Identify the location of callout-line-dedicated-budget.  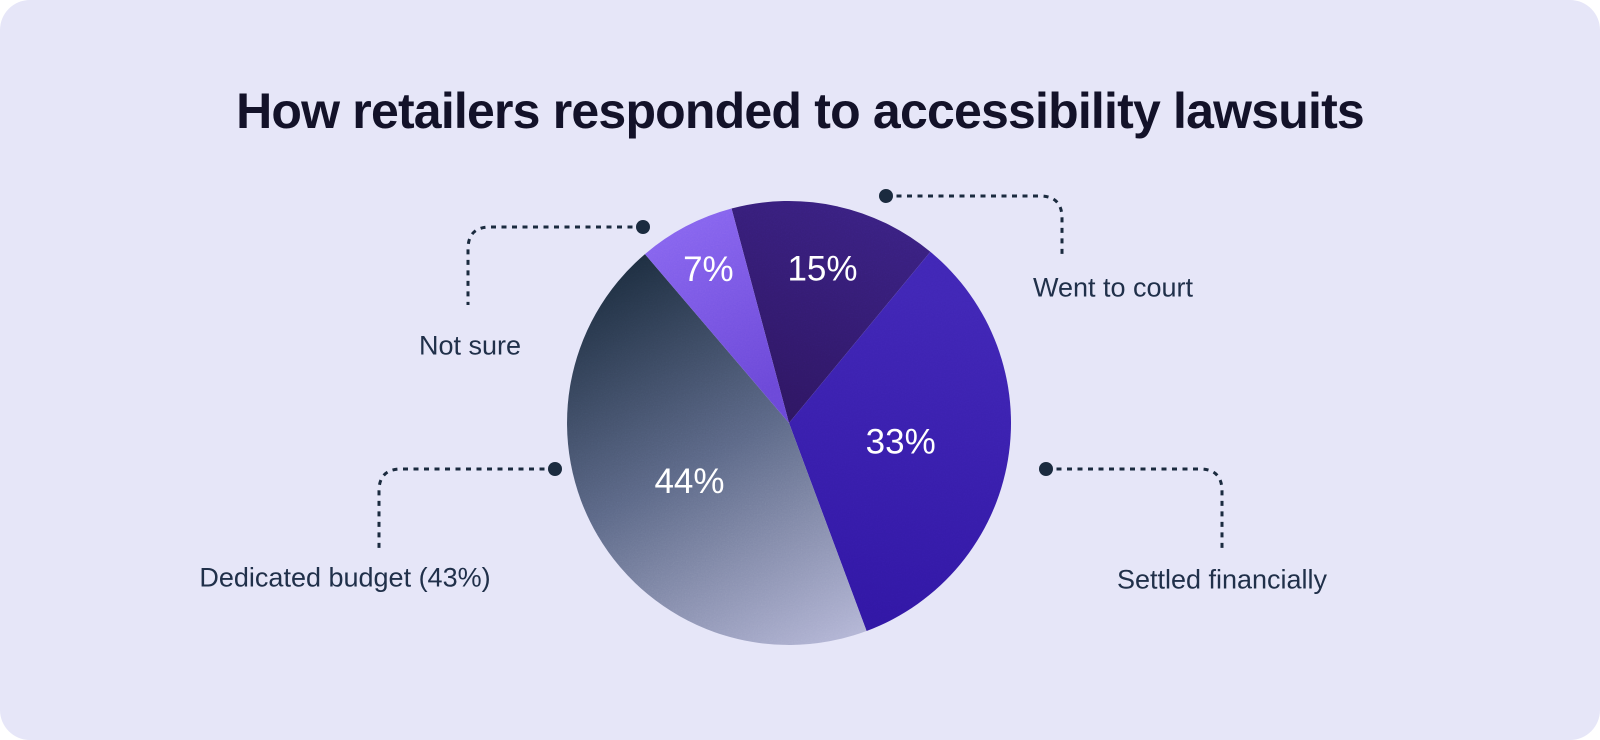
(466, 507).